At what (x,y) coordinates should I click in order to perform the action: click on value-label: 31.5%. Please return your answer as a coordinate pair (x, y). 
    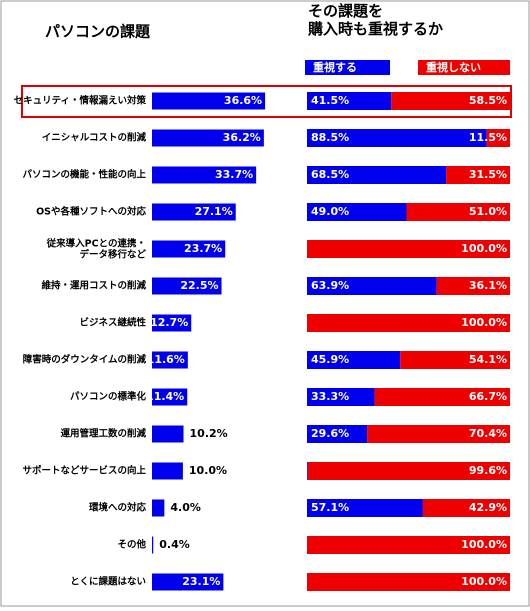
    Looking at the image, I should click on (488, 174).